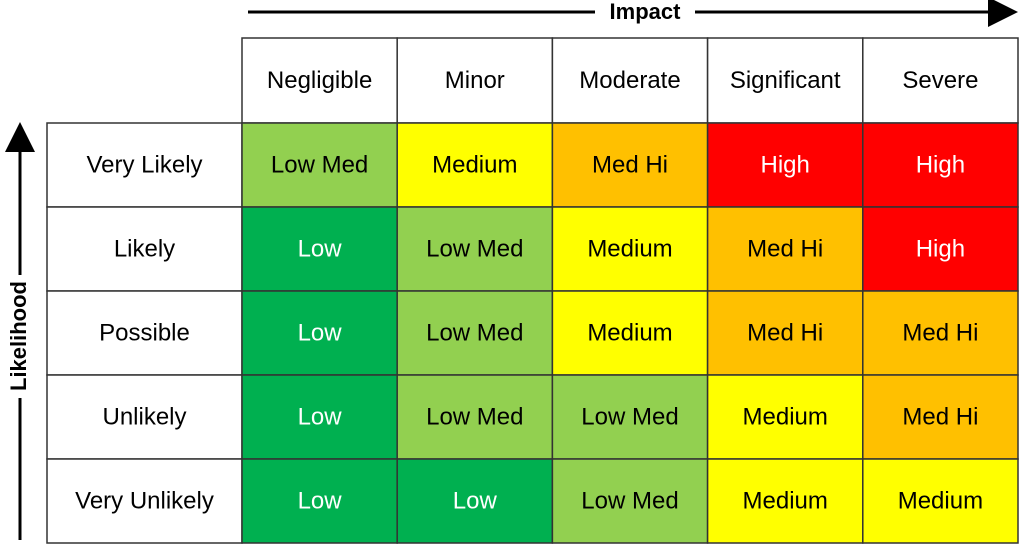 Image resolution: width=1024 pixels, height=550 pixels. I want to click on likelihood-label: Likelihood, so click(18, 336).